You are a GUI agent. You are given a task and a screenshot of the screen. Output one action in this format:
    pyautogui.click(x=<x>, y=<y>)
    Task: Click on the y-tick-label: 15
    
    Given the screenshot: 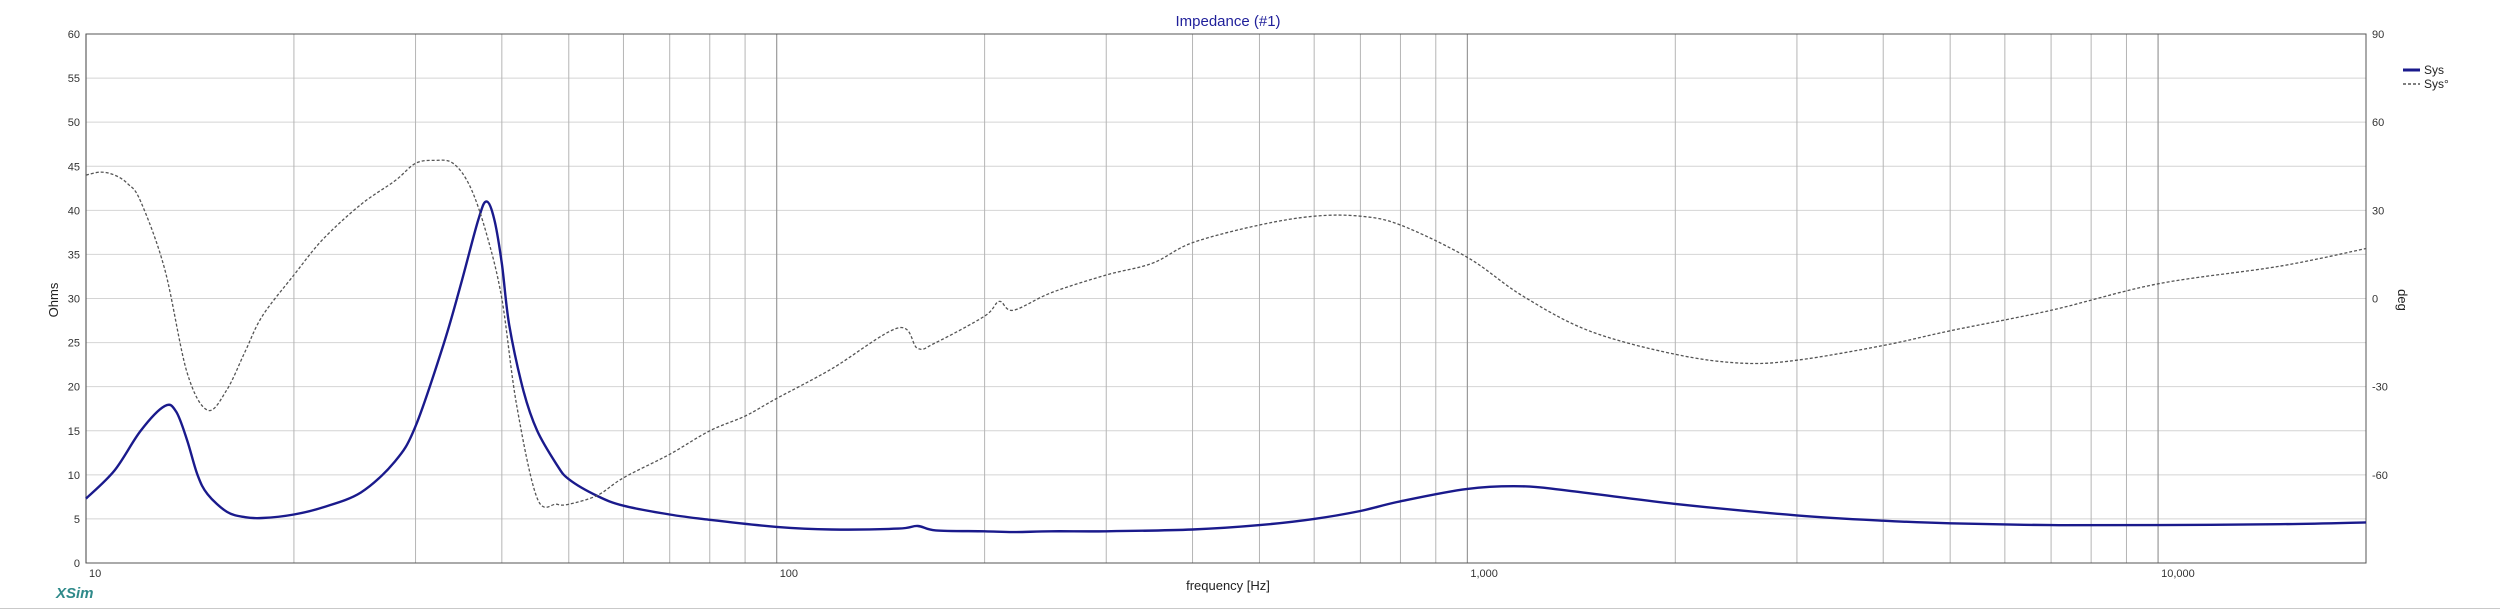 What is the action you would take?
    pyautogui.click(x=74, y=432)
    